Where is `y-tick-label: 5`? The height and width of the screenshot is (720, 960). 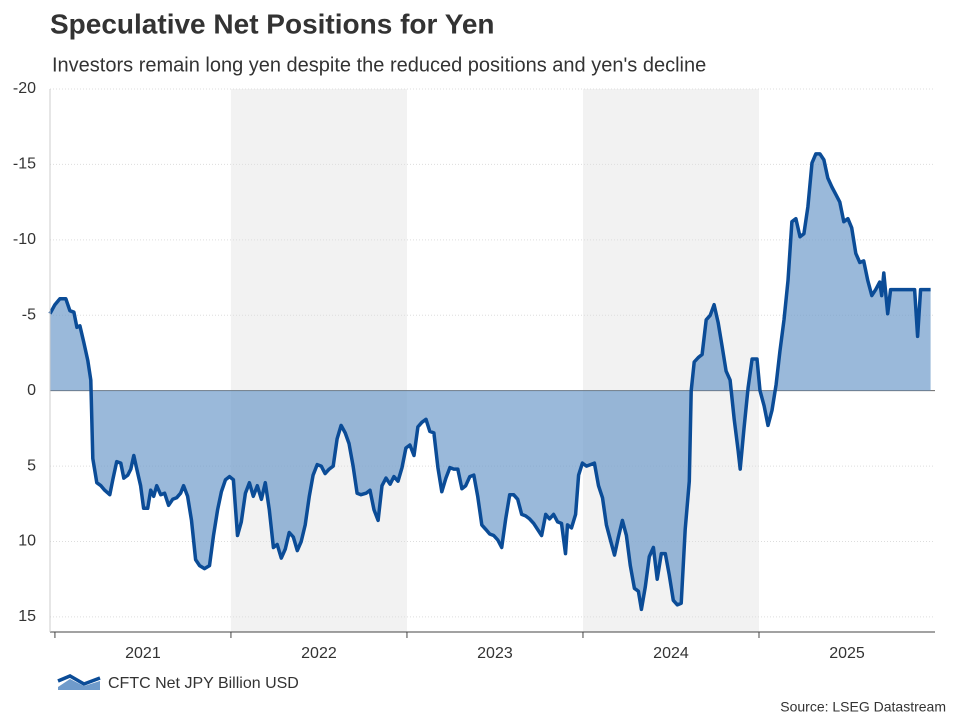 y-tick-label: 5 is located at coordinates (31, 465).